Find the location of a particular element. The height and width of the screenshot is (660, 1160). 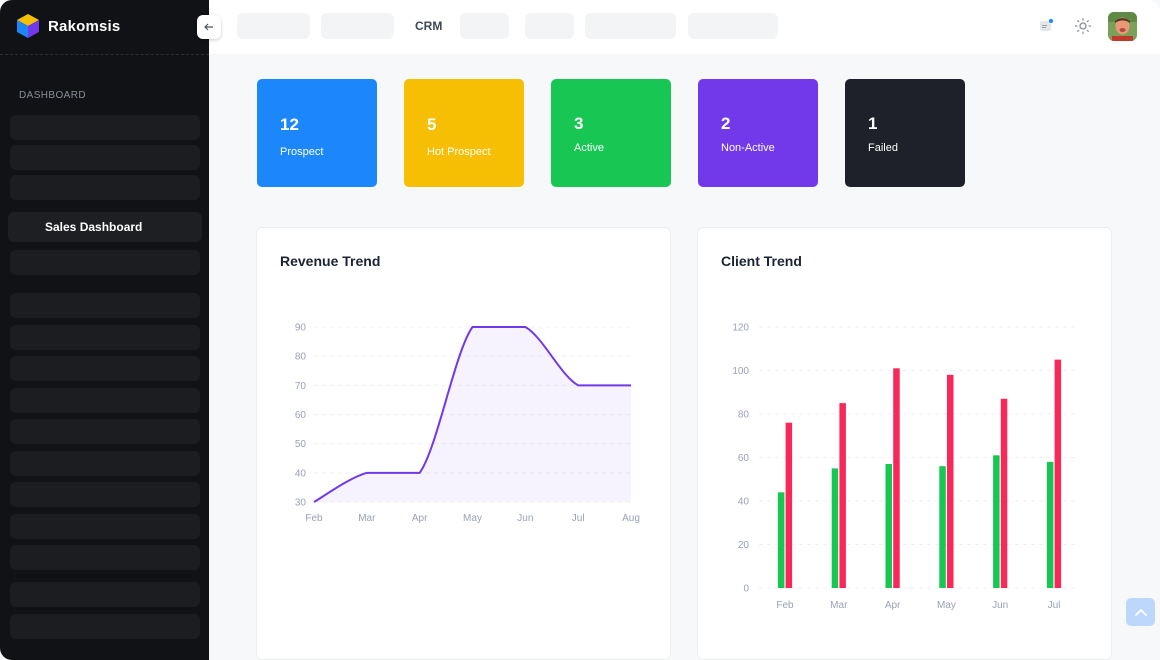

chevron-up-icon is located at coordinates (1140, 612).